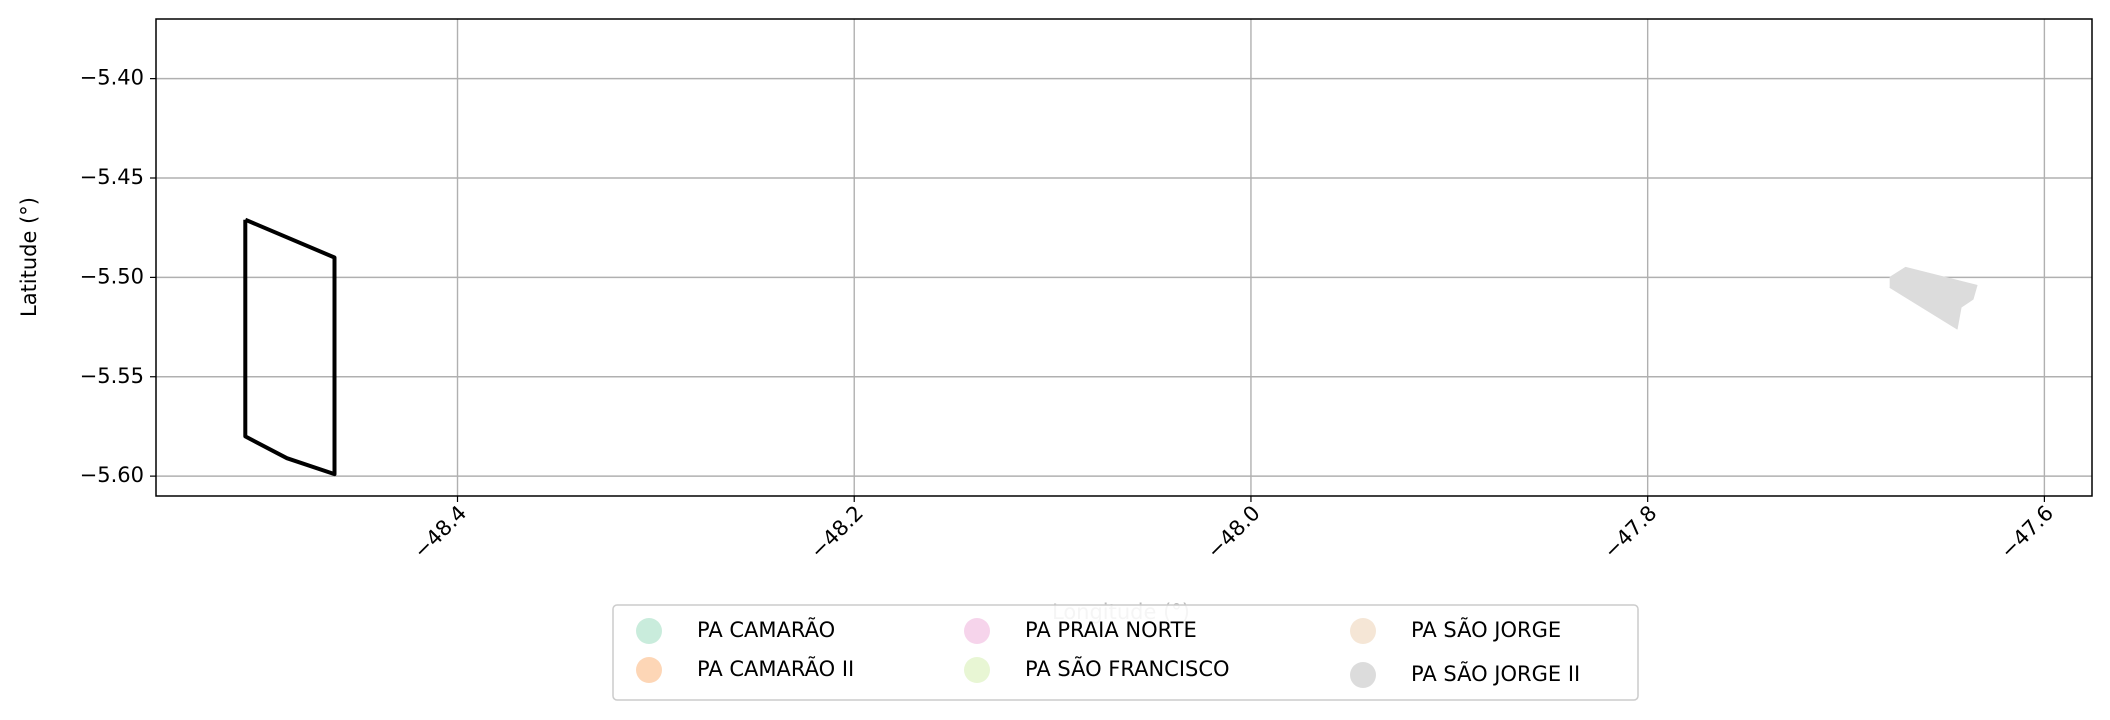 This screenshot has height=720, width=2110. What do you see at coordinates (1486, 629) in the screenshot?
I see `legend-label: PA SÃO JORGE` at bounding box center [1486, 629].